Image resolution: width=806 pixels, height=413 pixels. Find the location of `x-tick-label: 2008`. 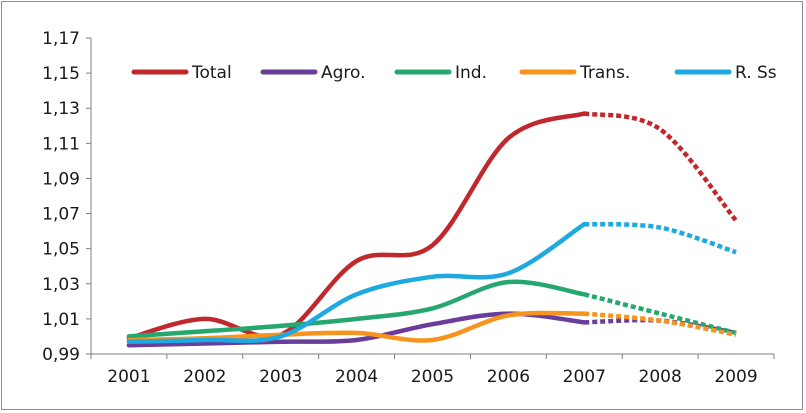

x-tick-label: 2008 is located at coordinates (660, 377).